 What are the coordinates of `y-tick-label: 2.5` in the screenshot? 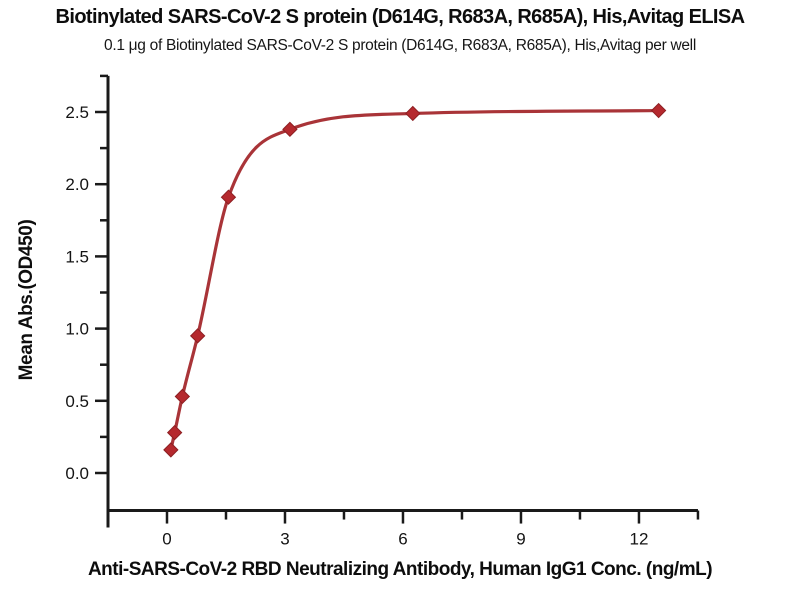 It's located at (77, 112).